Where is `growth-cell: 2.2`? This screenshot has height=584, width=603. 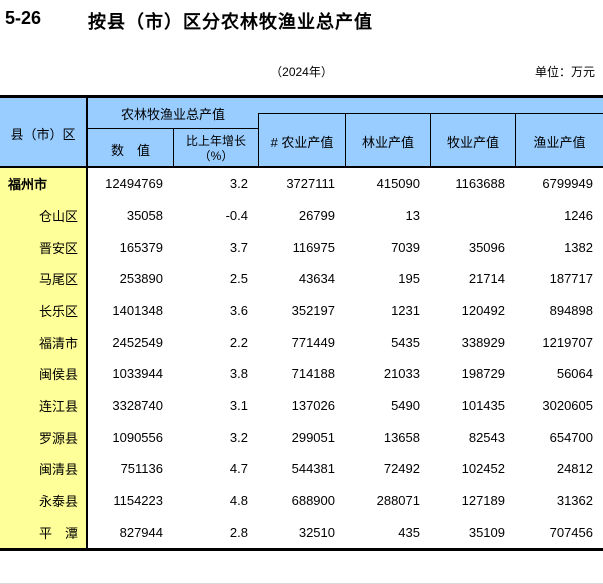
growth-cell: 2.2 is located at coordinates (238, 342).